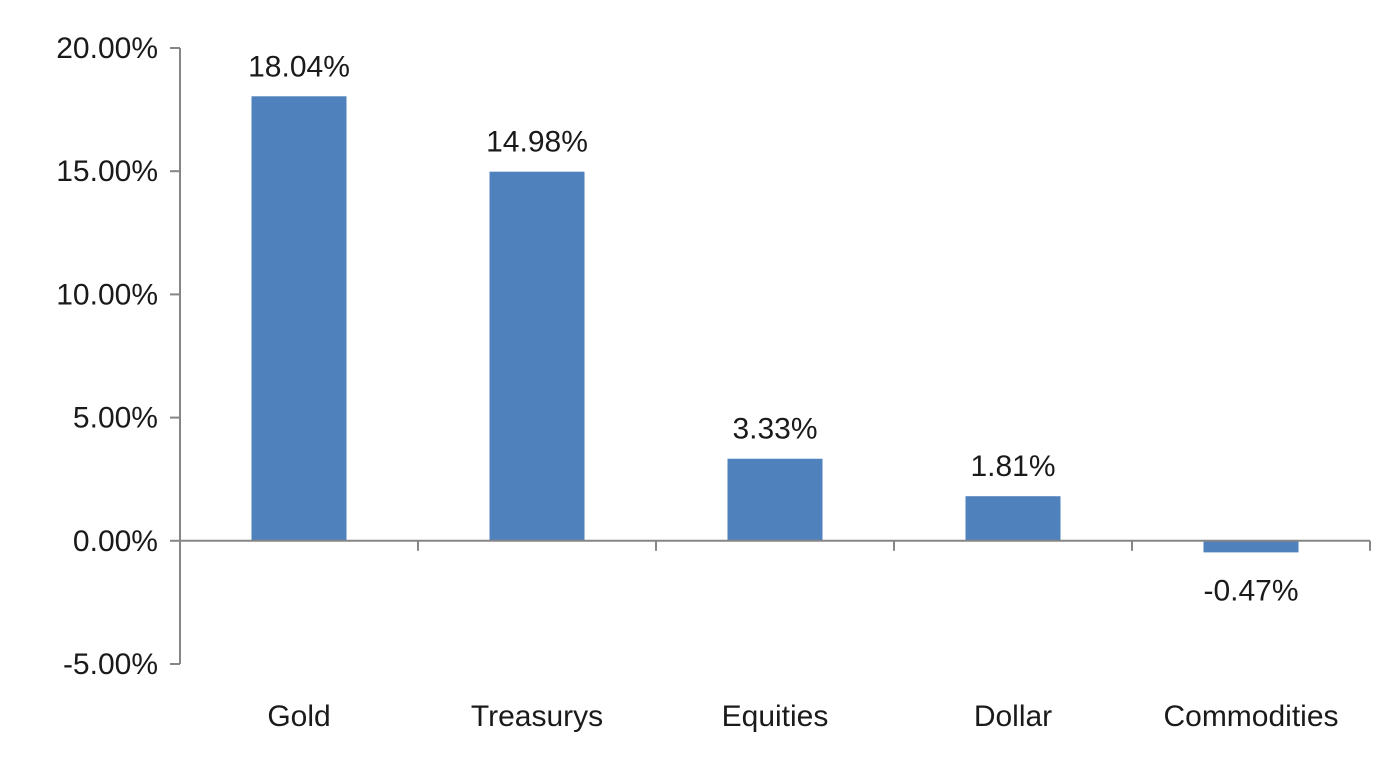  I want to click on data-label: 14.98%, so click(537, 142).